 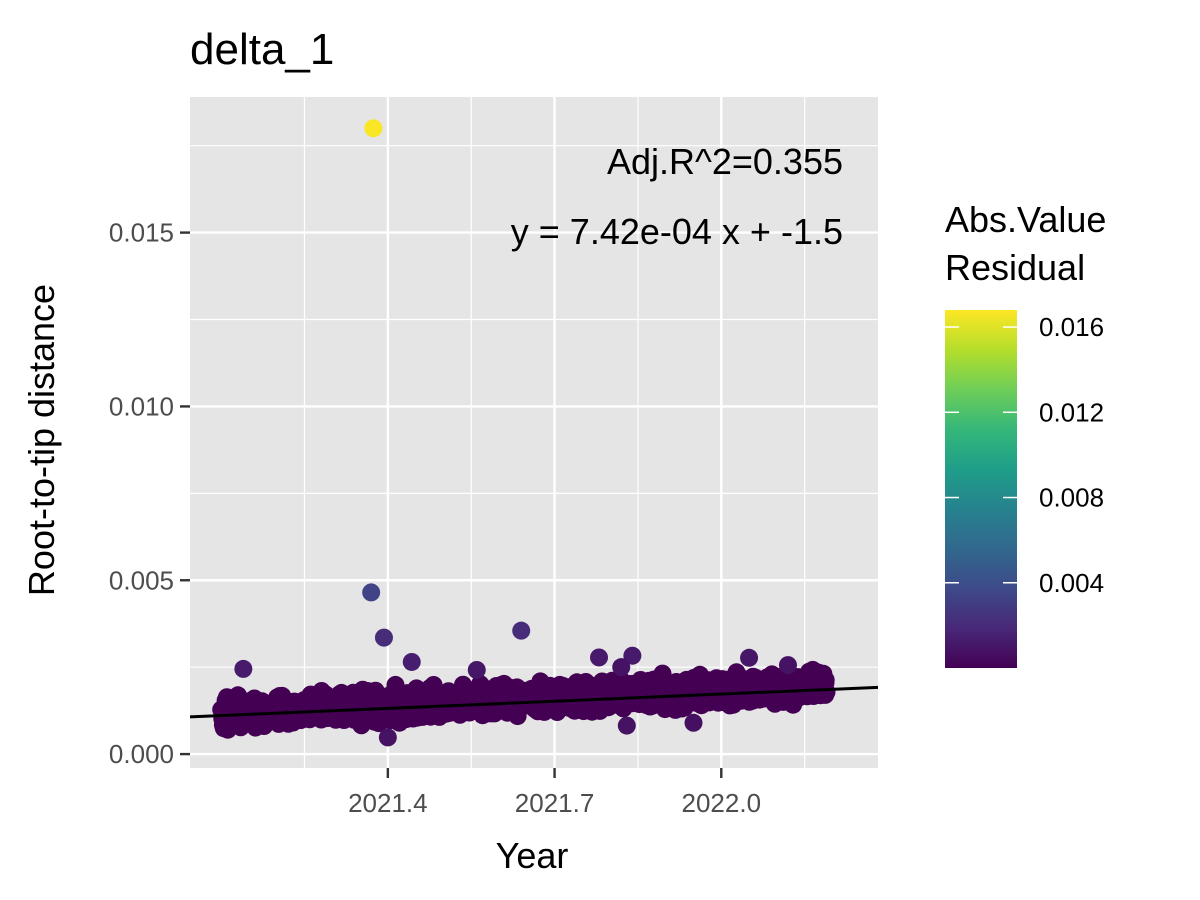 What do you see at coordinates (141, 233) in the screenshot?
I see `y-tick-label: 0.015` at bounding box center [141, 233].